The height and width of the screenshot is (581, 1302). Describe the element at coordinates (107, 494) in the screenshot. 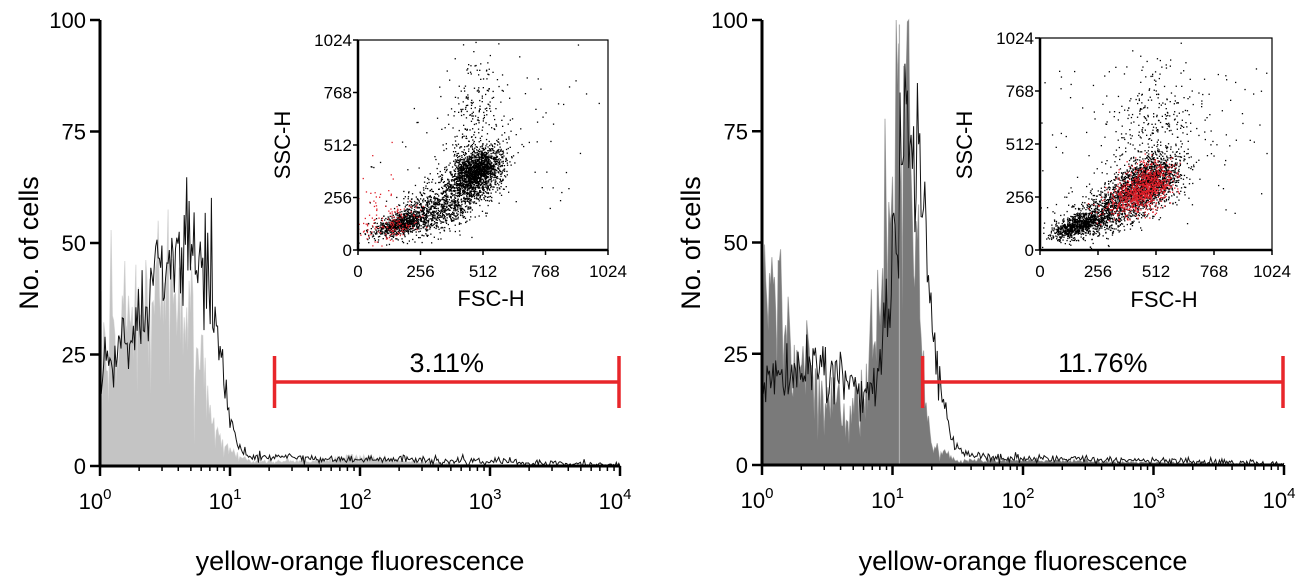

I see `x-tick-exponent: 0` at that location.